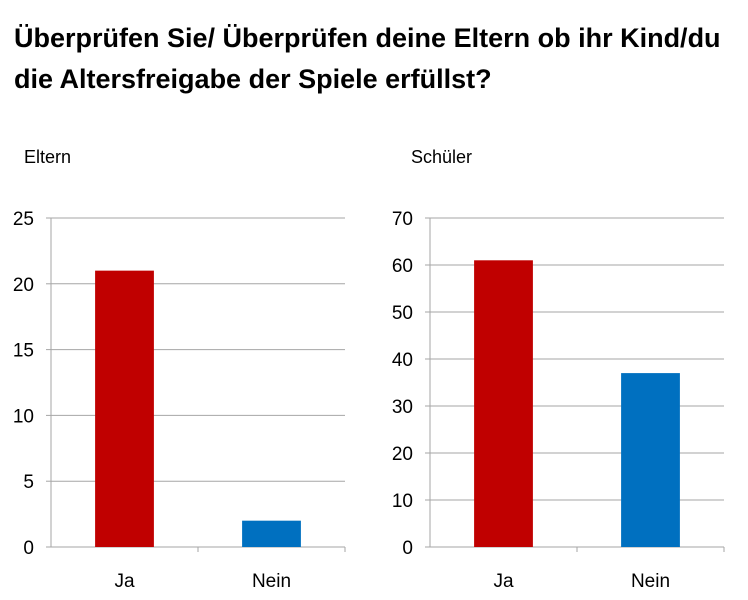  What do you see at coordinates (402, 266) in the screenshot?
I see `y-tick-label: 60` at bounding box center [402, 266].